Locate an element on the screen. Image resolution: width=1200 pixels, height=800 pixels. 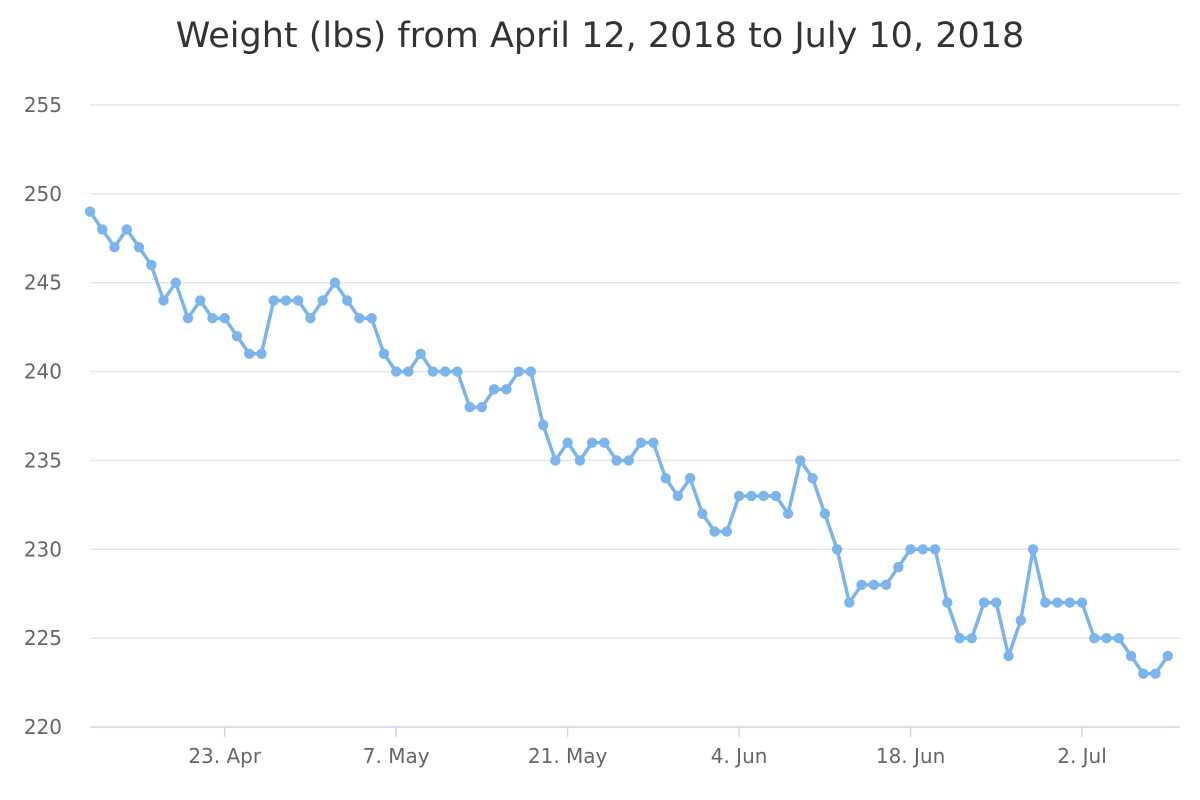
x-tick-label: 23. Apr is located at coordinates (225, 756).